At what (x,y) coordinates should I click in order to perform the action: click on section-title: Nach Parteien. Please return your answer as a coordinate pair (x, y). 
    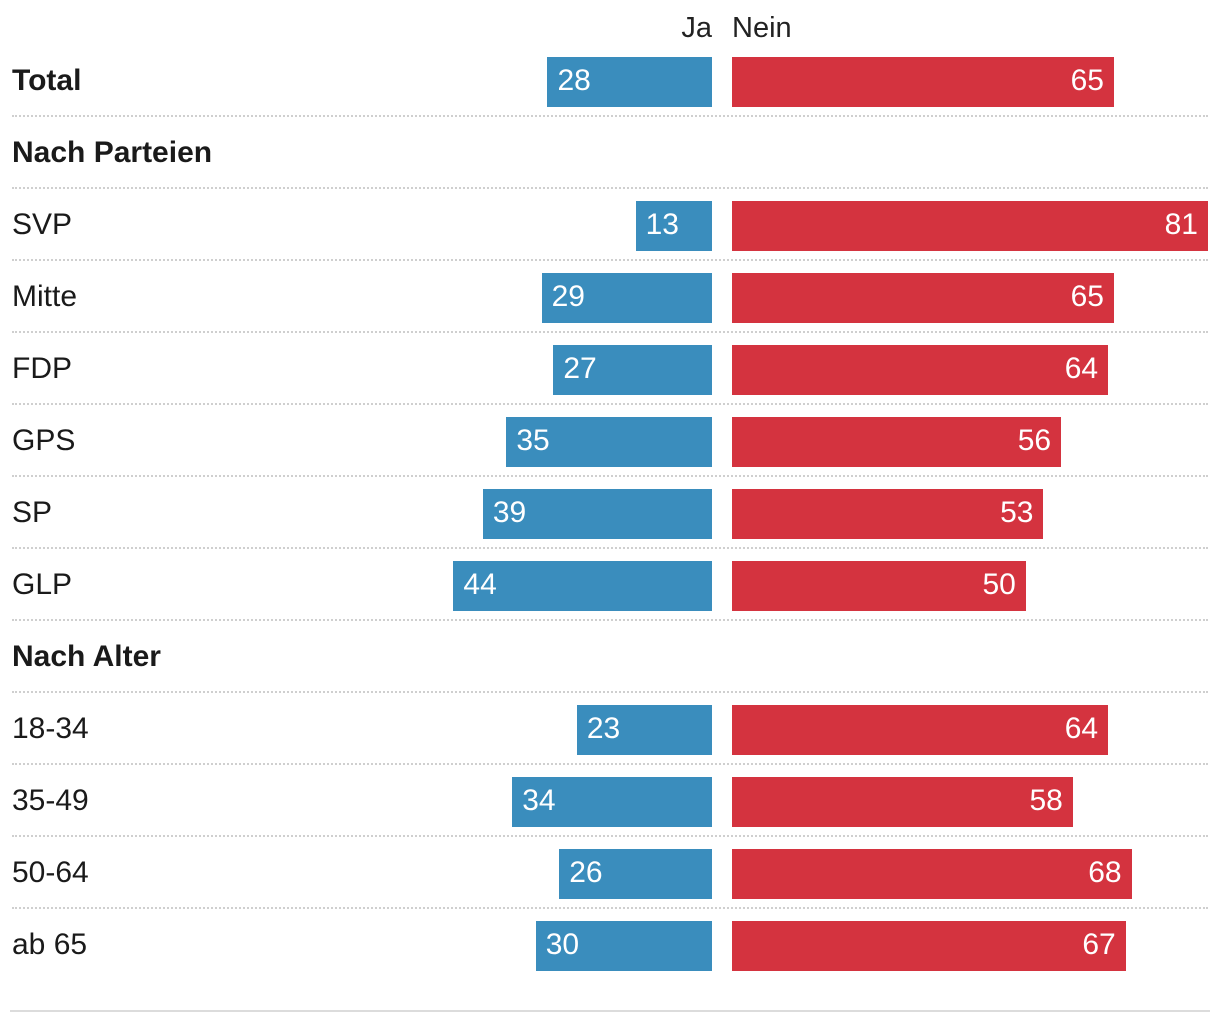
    Looking at the image, I should click on (112, 152).